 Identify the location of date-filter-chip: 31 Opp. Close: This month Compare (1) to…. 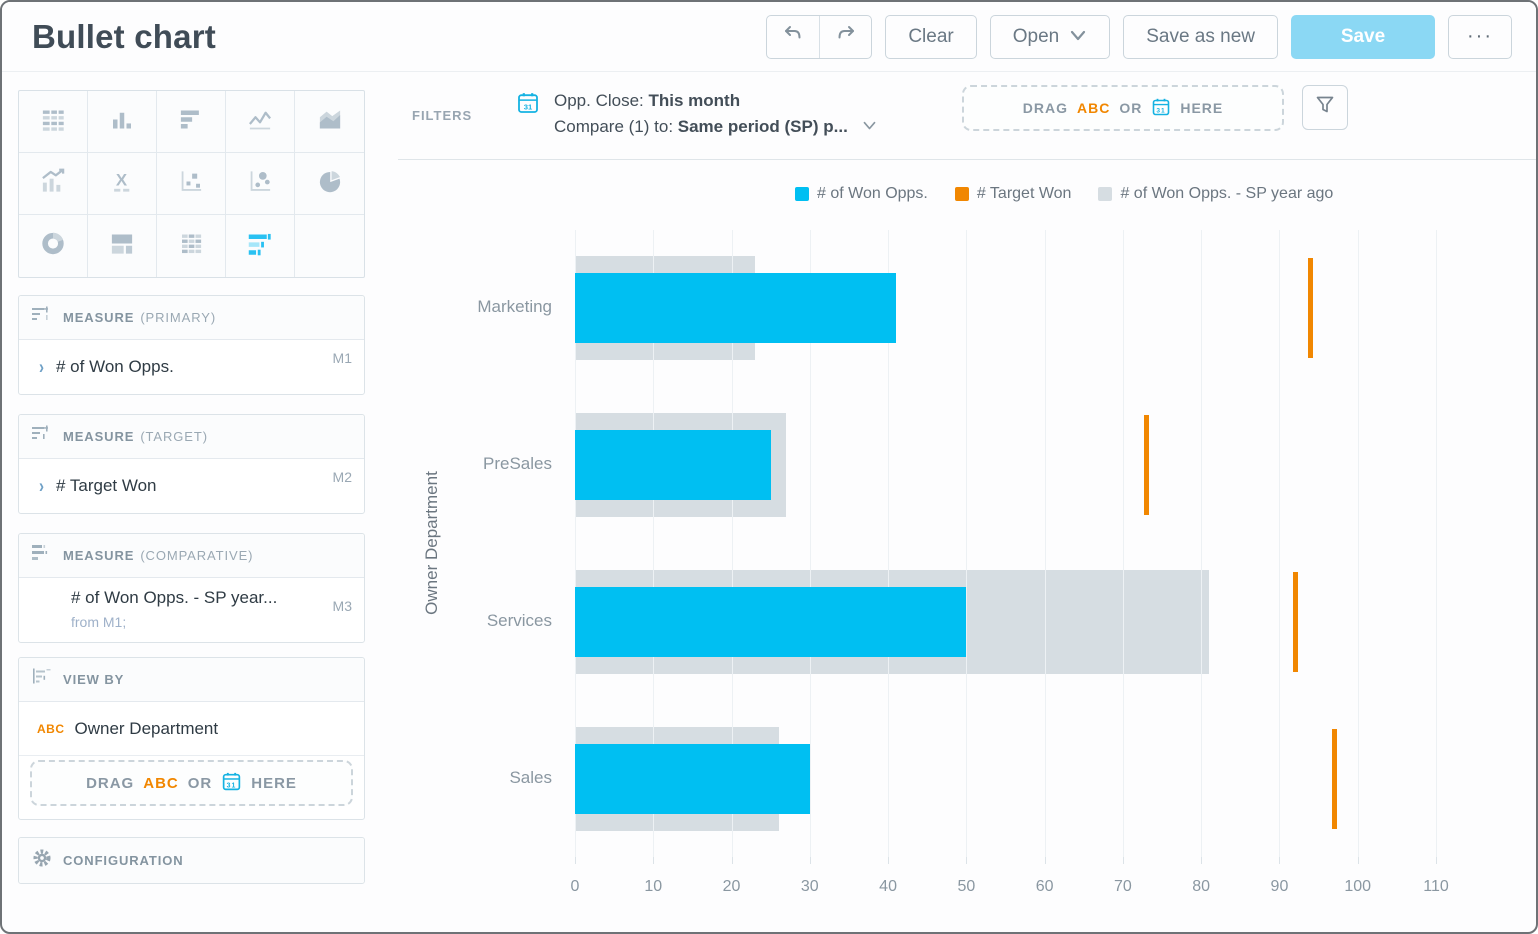
(696, 114).